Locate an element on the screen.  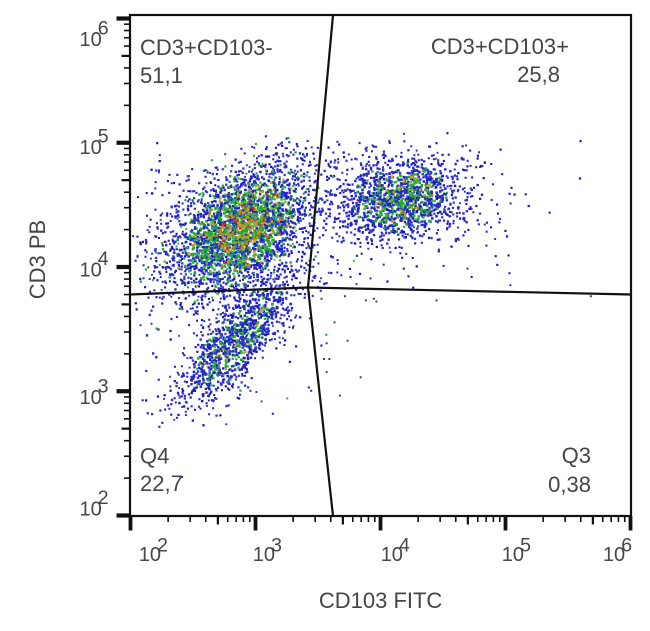
svg-text: 0,38 is located at coordinates (569, 484).